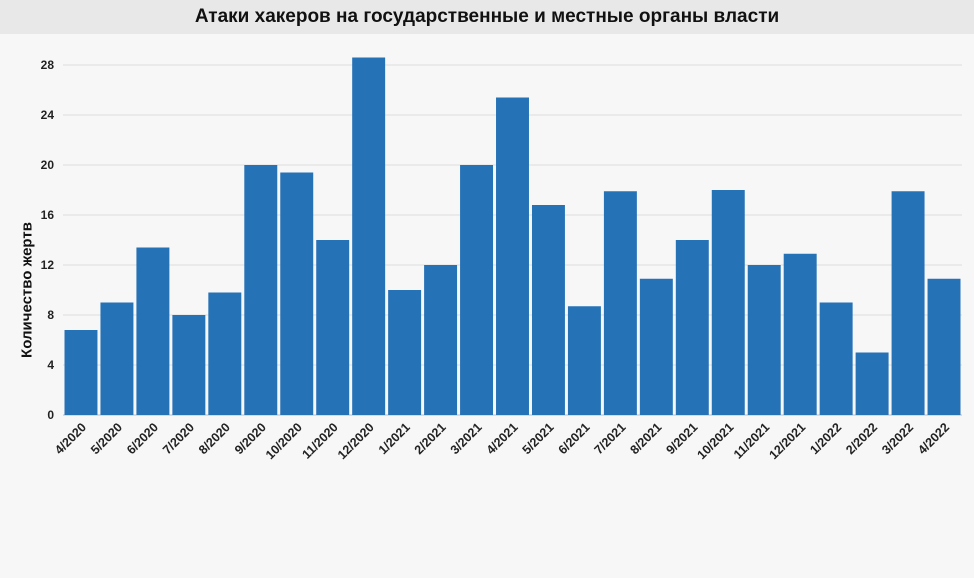 The width and height of the screenshot is (974, 578). Describe the element at coordinates (430, 438) in the screenshot. I see `x-tick-label: 2/2021` at that location.